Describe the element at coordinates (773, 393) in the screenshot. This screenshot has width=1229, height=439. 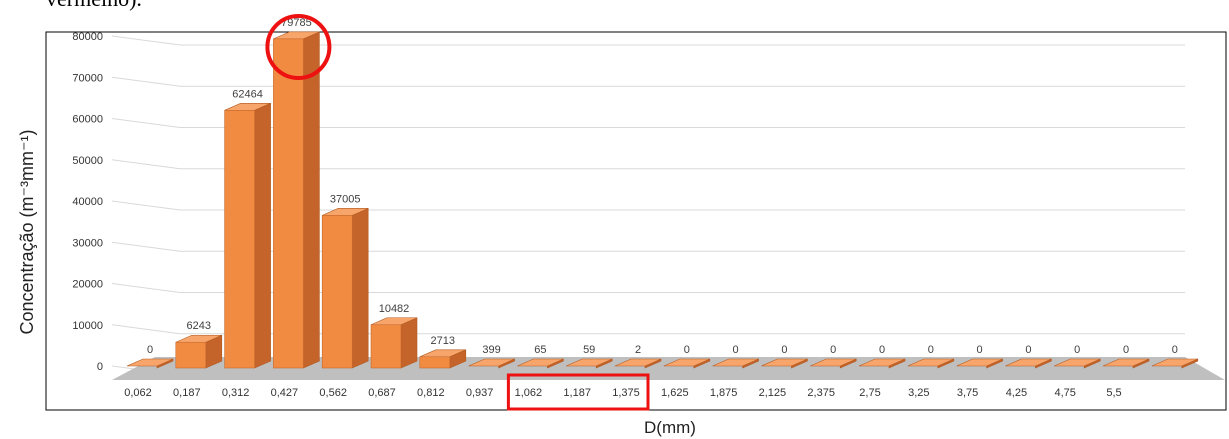
I see `x-tick-label: 2,125` at that location.